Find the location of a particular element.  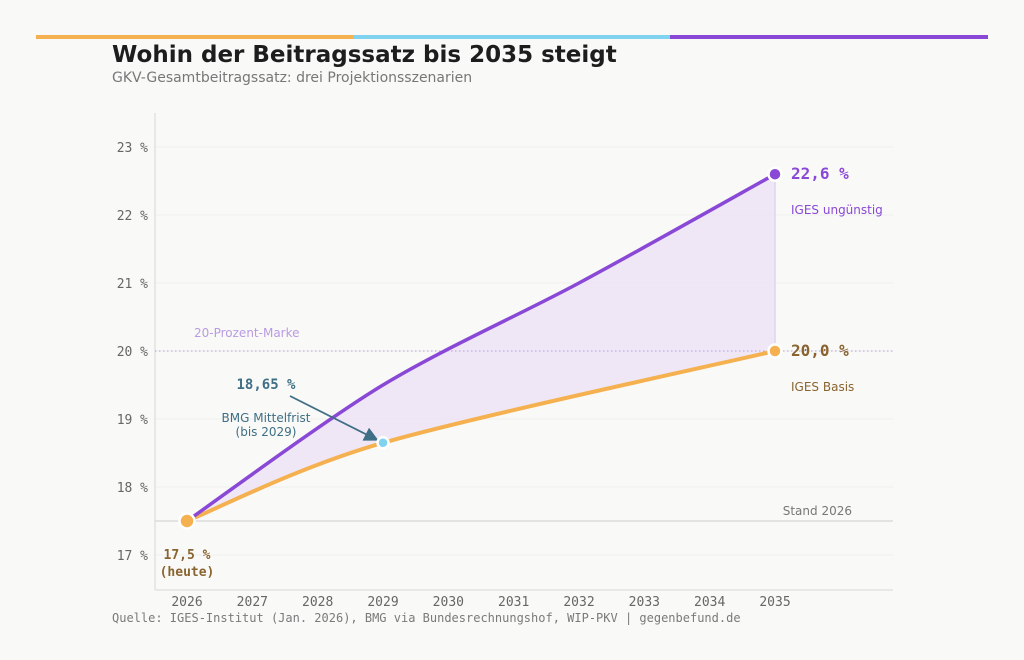

annotations is located at coordinates (334, 418).